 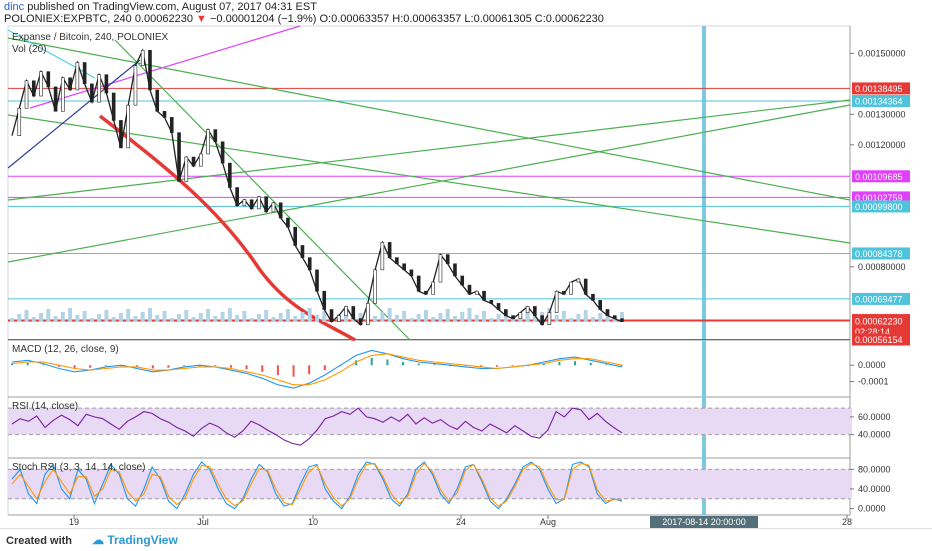 I want to click on y-tick-label: 40.0000, so click(x=874, y=435).